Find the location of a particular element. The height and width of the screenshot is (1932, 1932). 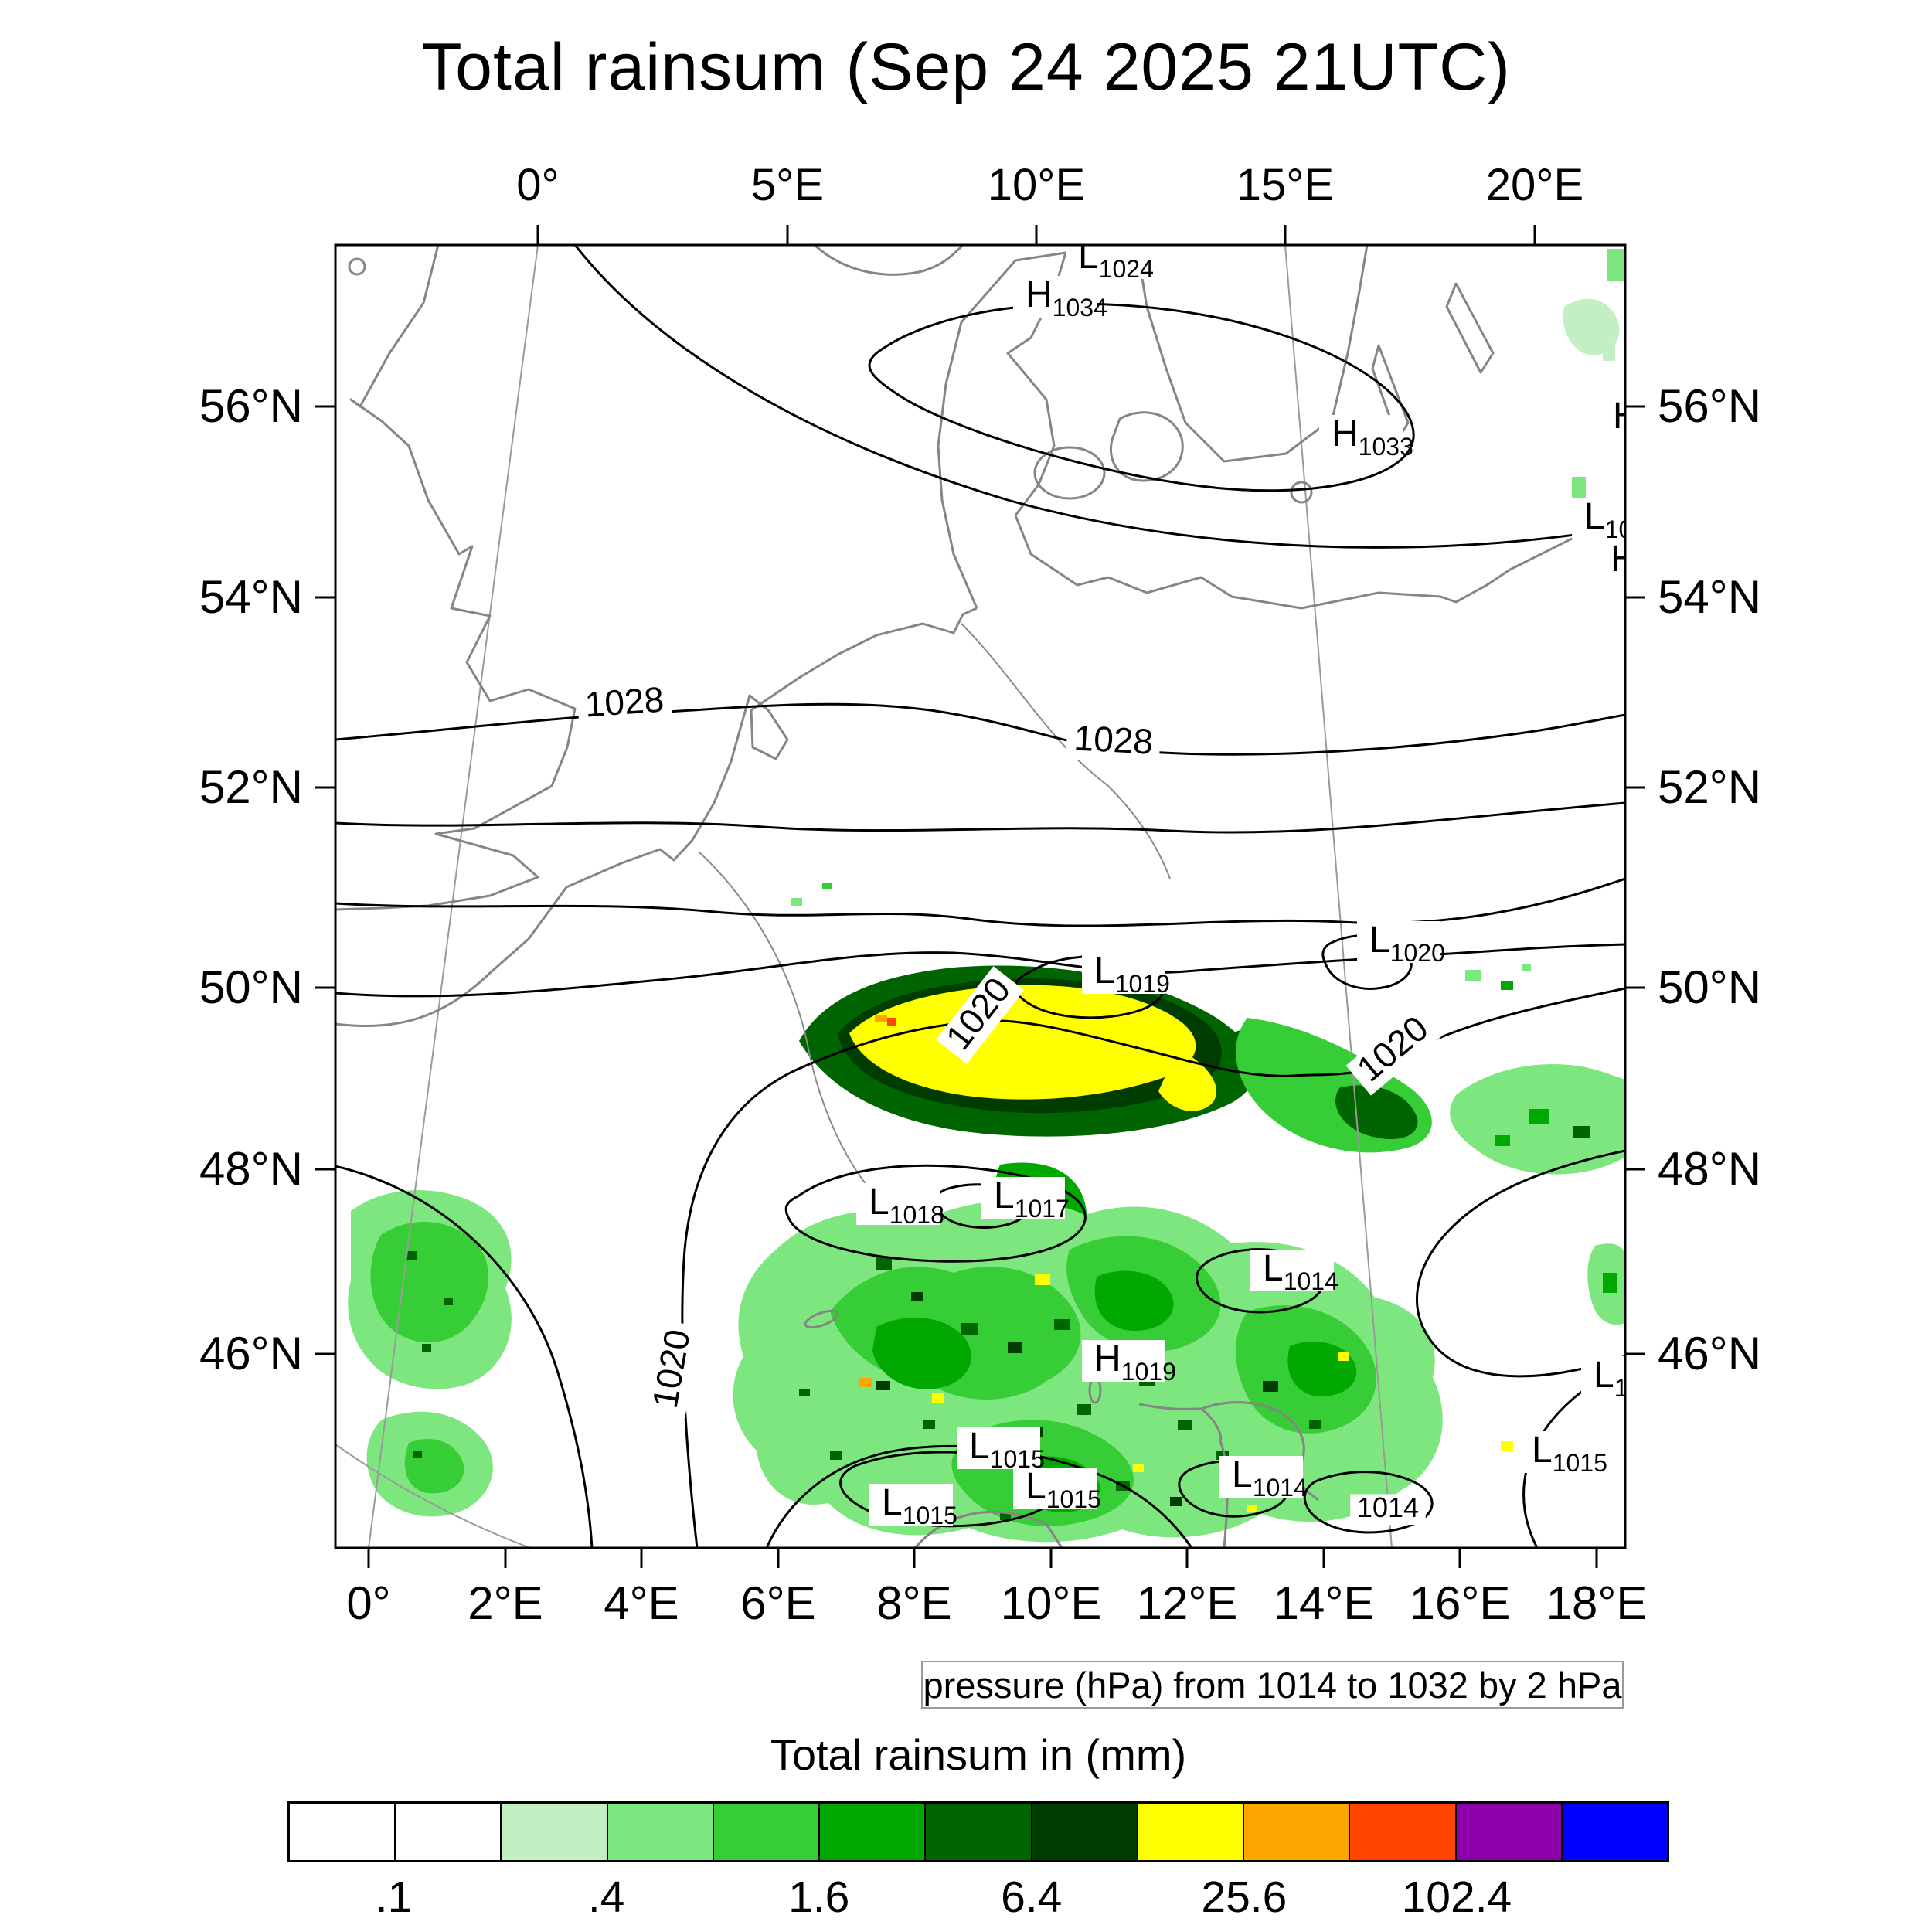

right-axis-label: 54°N is located at coordinates (1710, 597).